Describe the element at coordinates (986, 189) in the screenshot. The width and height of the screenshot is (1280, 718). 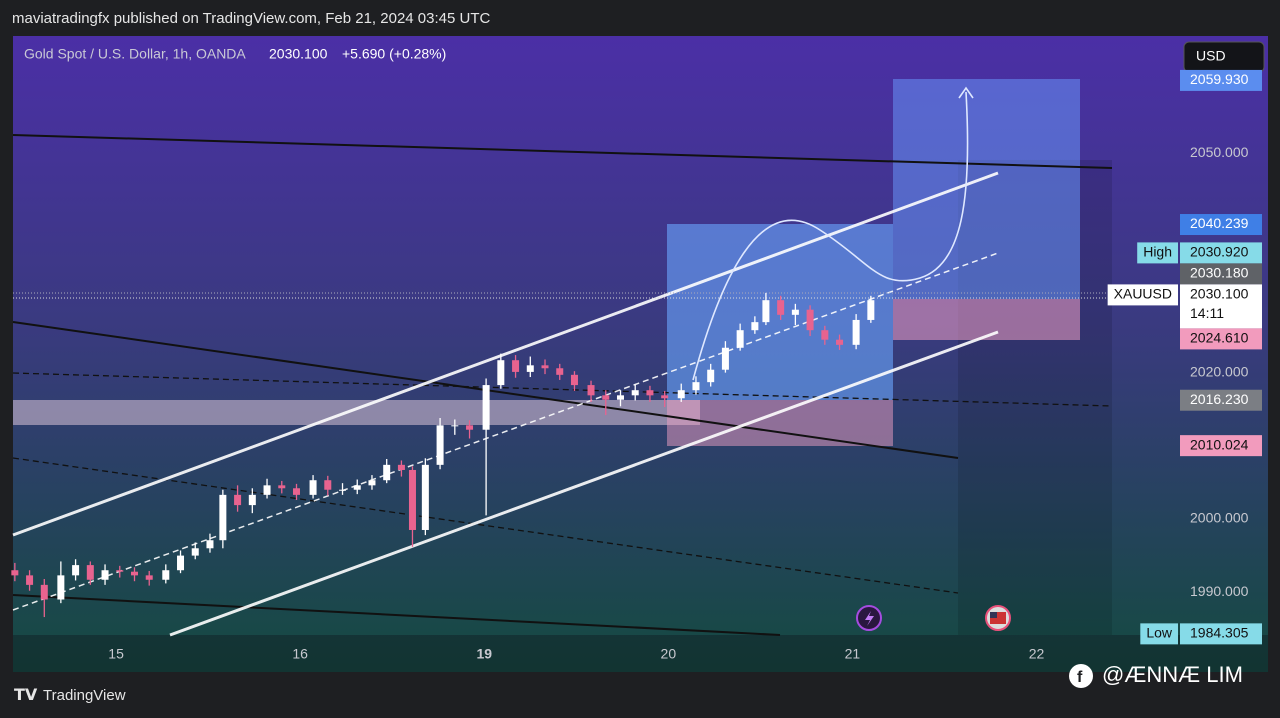
I see `target-box` at that location.